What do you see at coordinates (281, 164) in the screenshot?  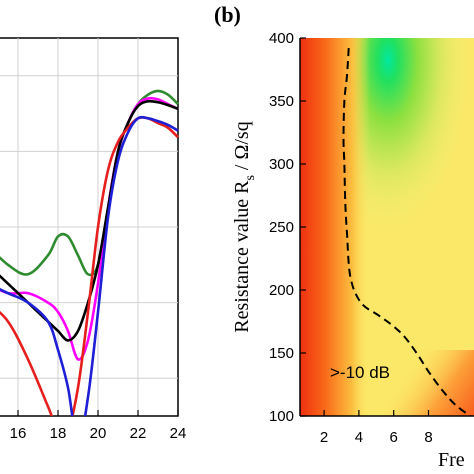 I see `y-tick-label: 300` at bounding box center [281, 164].